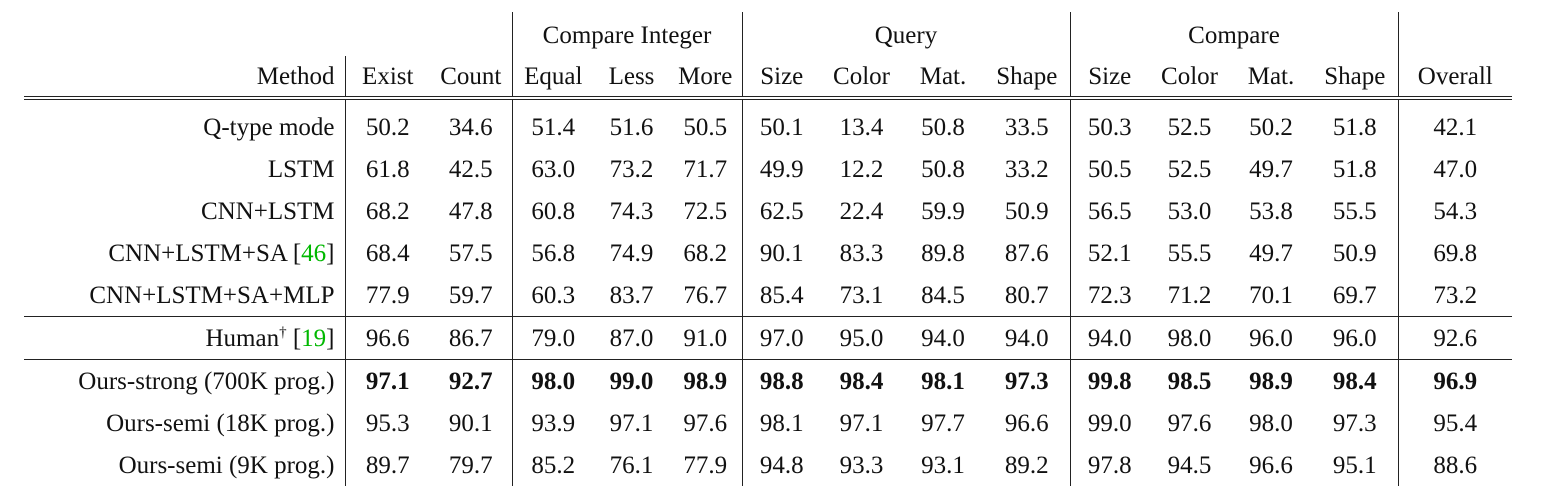  I want to click on method-name-cell: Q-type mode, so click(184, 123).